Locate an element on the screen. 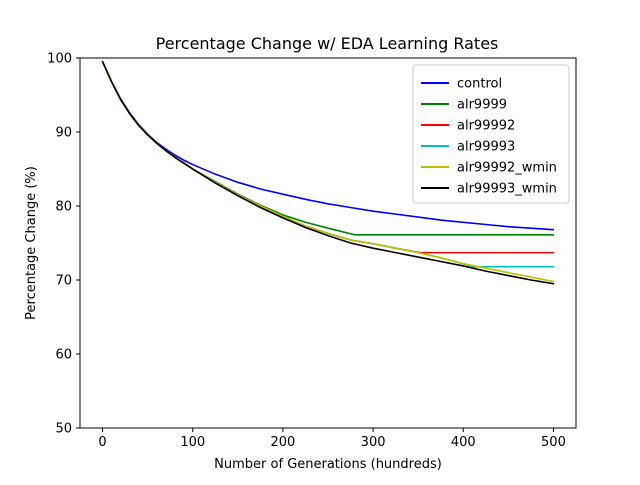 The width and height of the screenshot is (640, 485). x-tick-label: 0 is located at coordinates (102, 442).